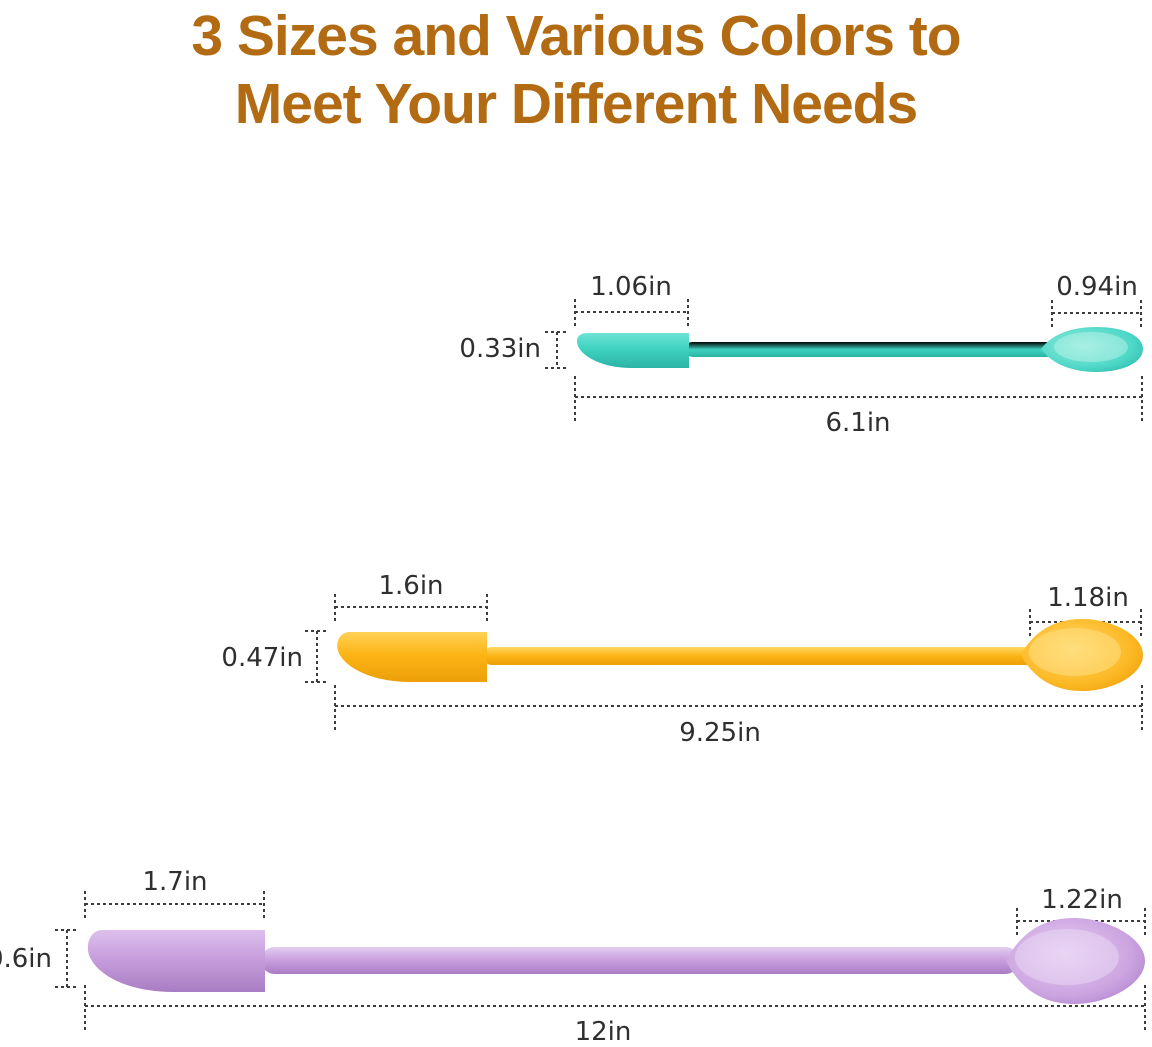 This screenshot has height=1047, width=1152. Describe the element at coordinates (870, 349) in the screenshot. I see `small-handle` at that location.